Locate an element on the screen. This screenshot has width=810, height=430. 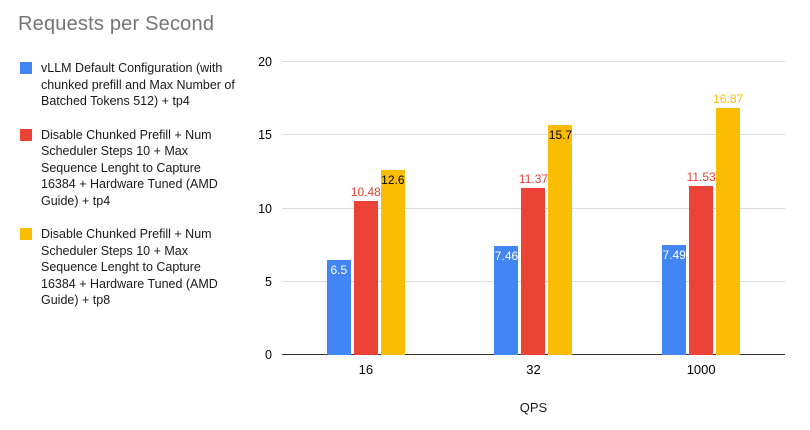
bar: 16.87 is located at coordinates (728, 223).